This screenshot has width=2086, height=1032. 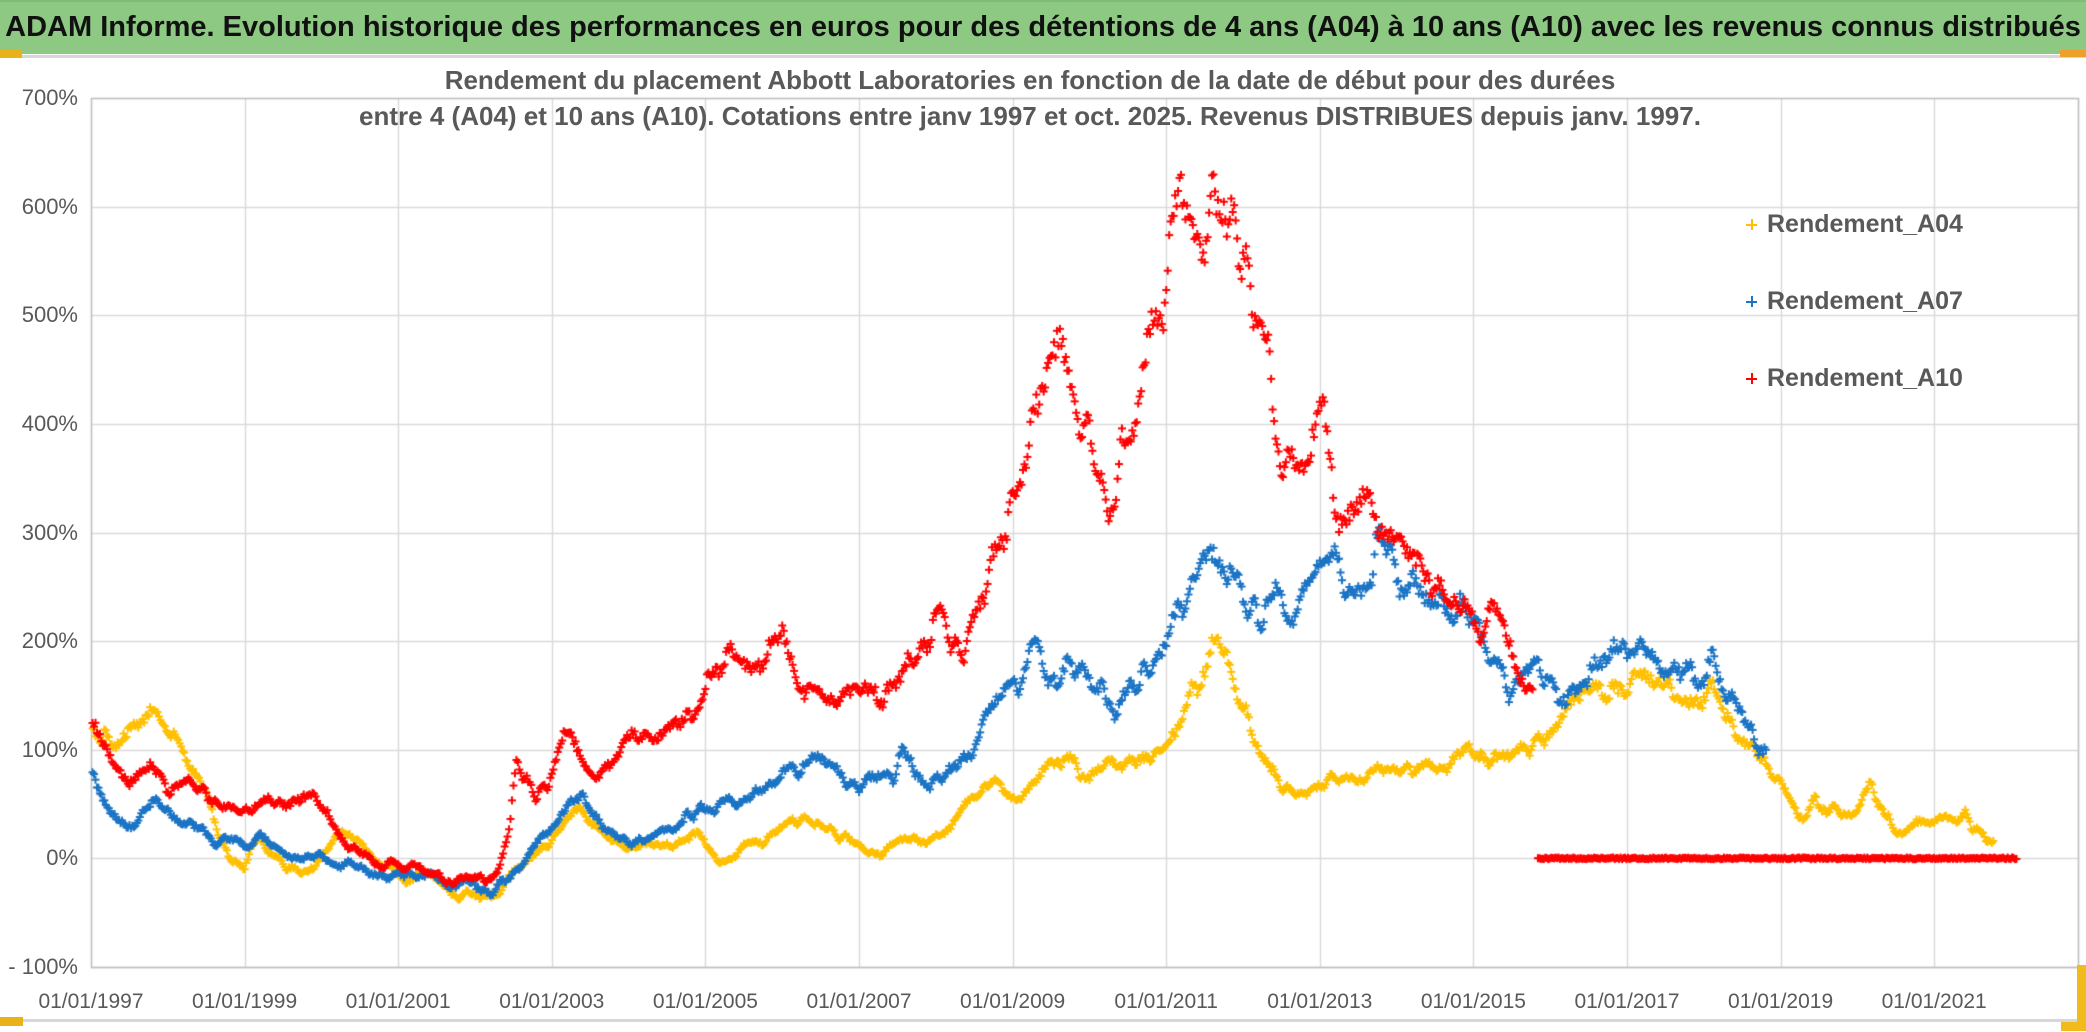 What do you see at coordinates (859, 1001) in the screenshot?
I see `x-tick-label: 01/01/2007` at bounding box center [859, 1001].